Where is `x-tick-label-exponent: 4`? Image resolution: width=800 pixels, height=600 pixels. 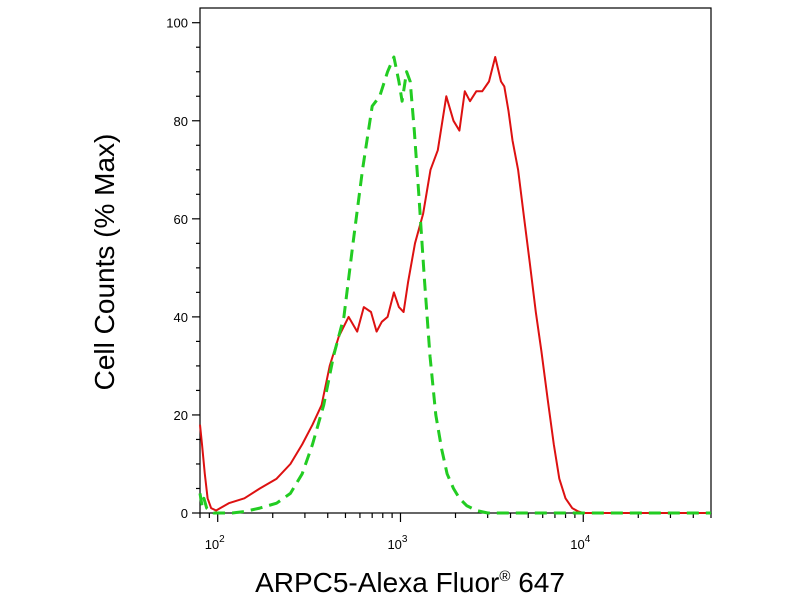
x-tick-label-exponent: 4 is located at coordinates (588, 539).